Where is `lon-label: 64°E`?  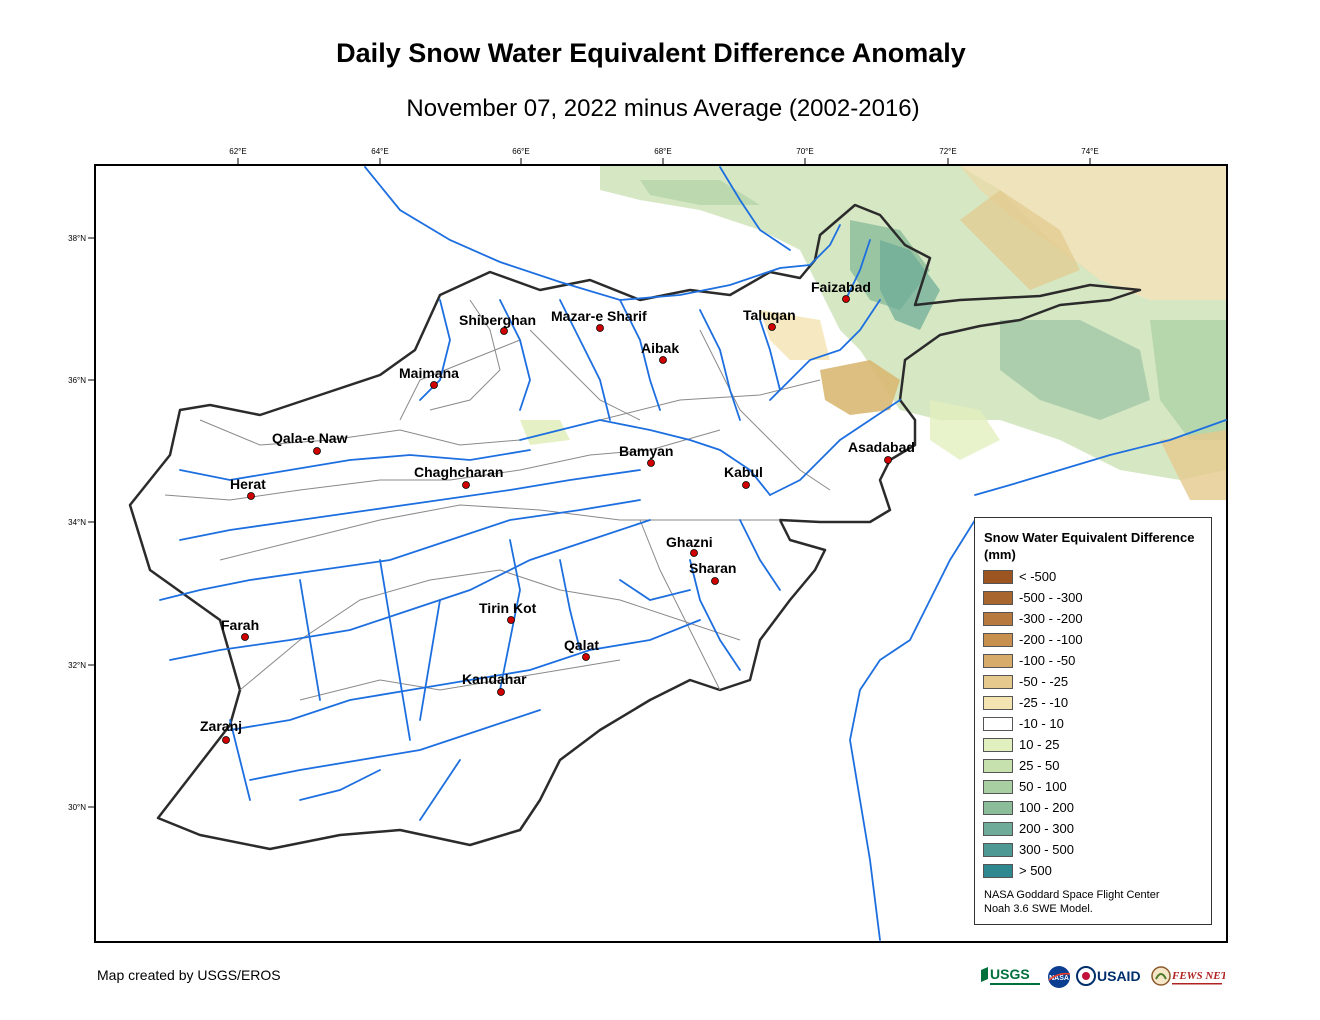
lon-label: 64°E is located at coordinates (379, 151).